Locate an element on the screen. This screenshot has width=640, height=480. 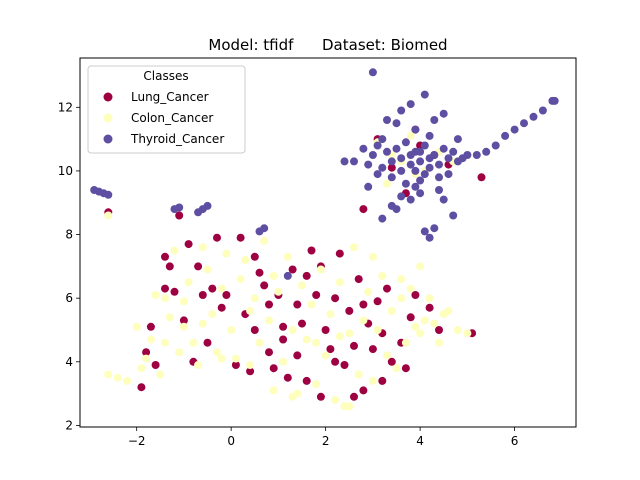
legend-label: Thyroid_Cancer is located at coordinates (177, 139).